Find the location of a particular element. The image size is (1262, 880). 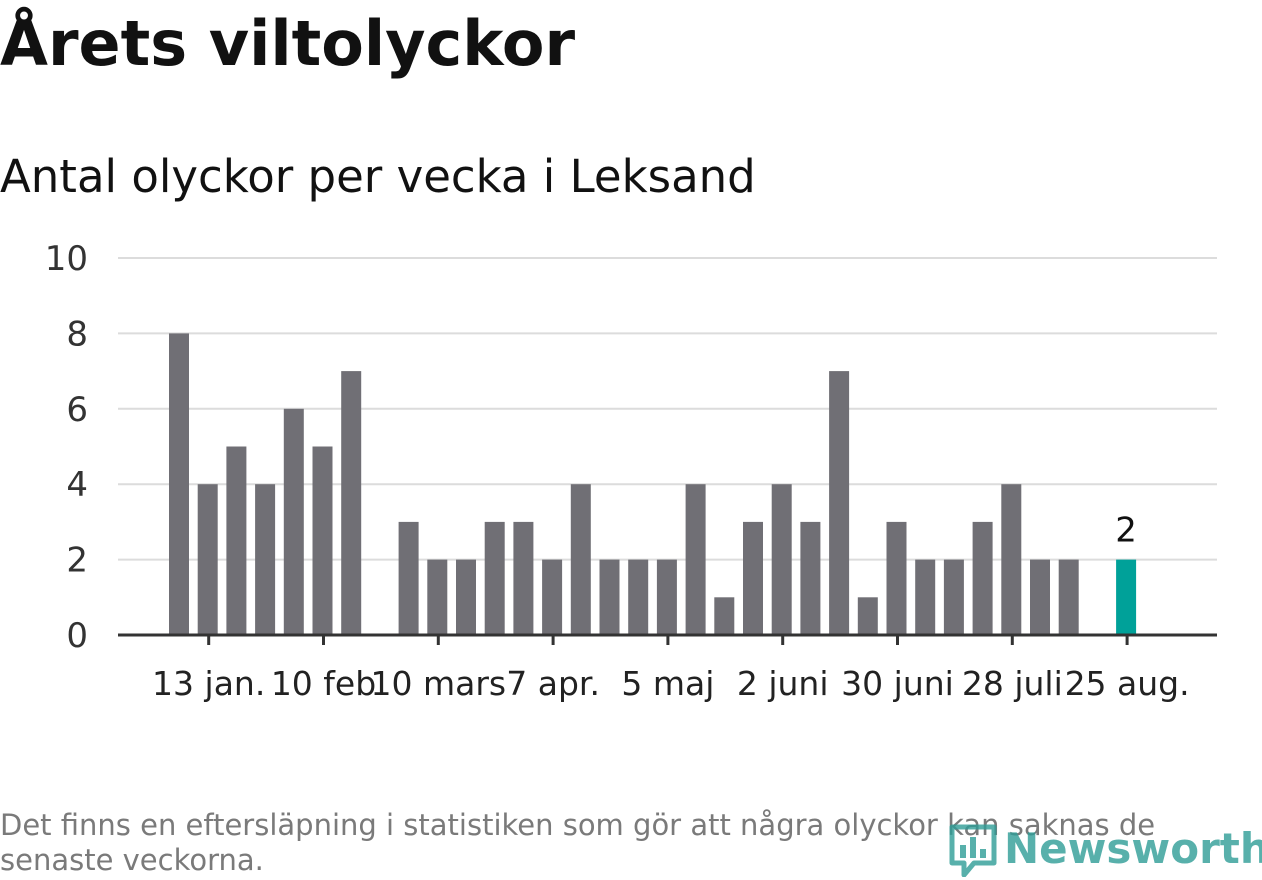

footnote-line-2: senaste veckorna. is located at coordinates (132, 859).